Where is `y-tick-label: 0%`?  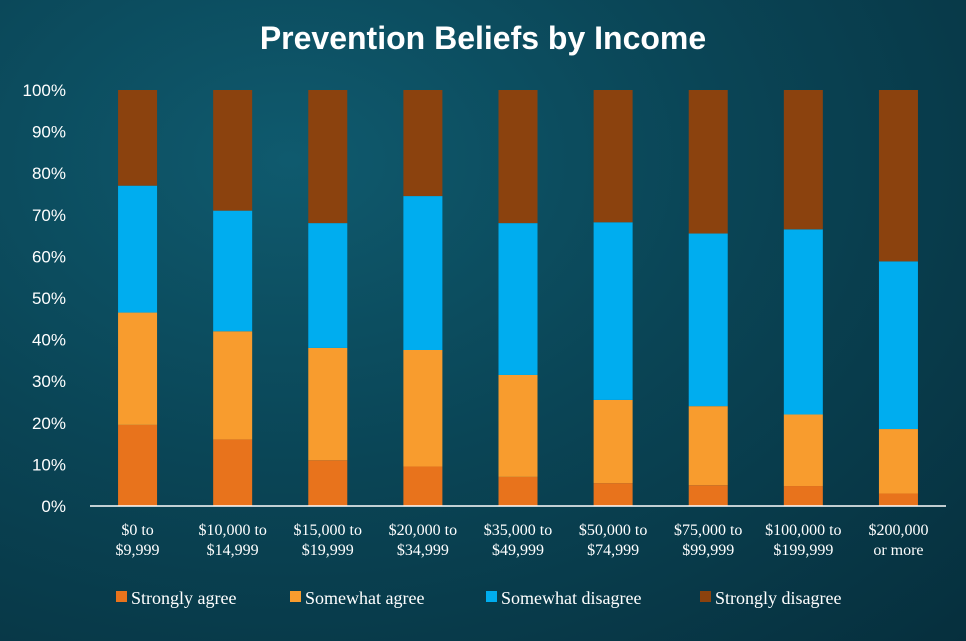 y-tick-label: 0% is located at coordinates (53, 506).